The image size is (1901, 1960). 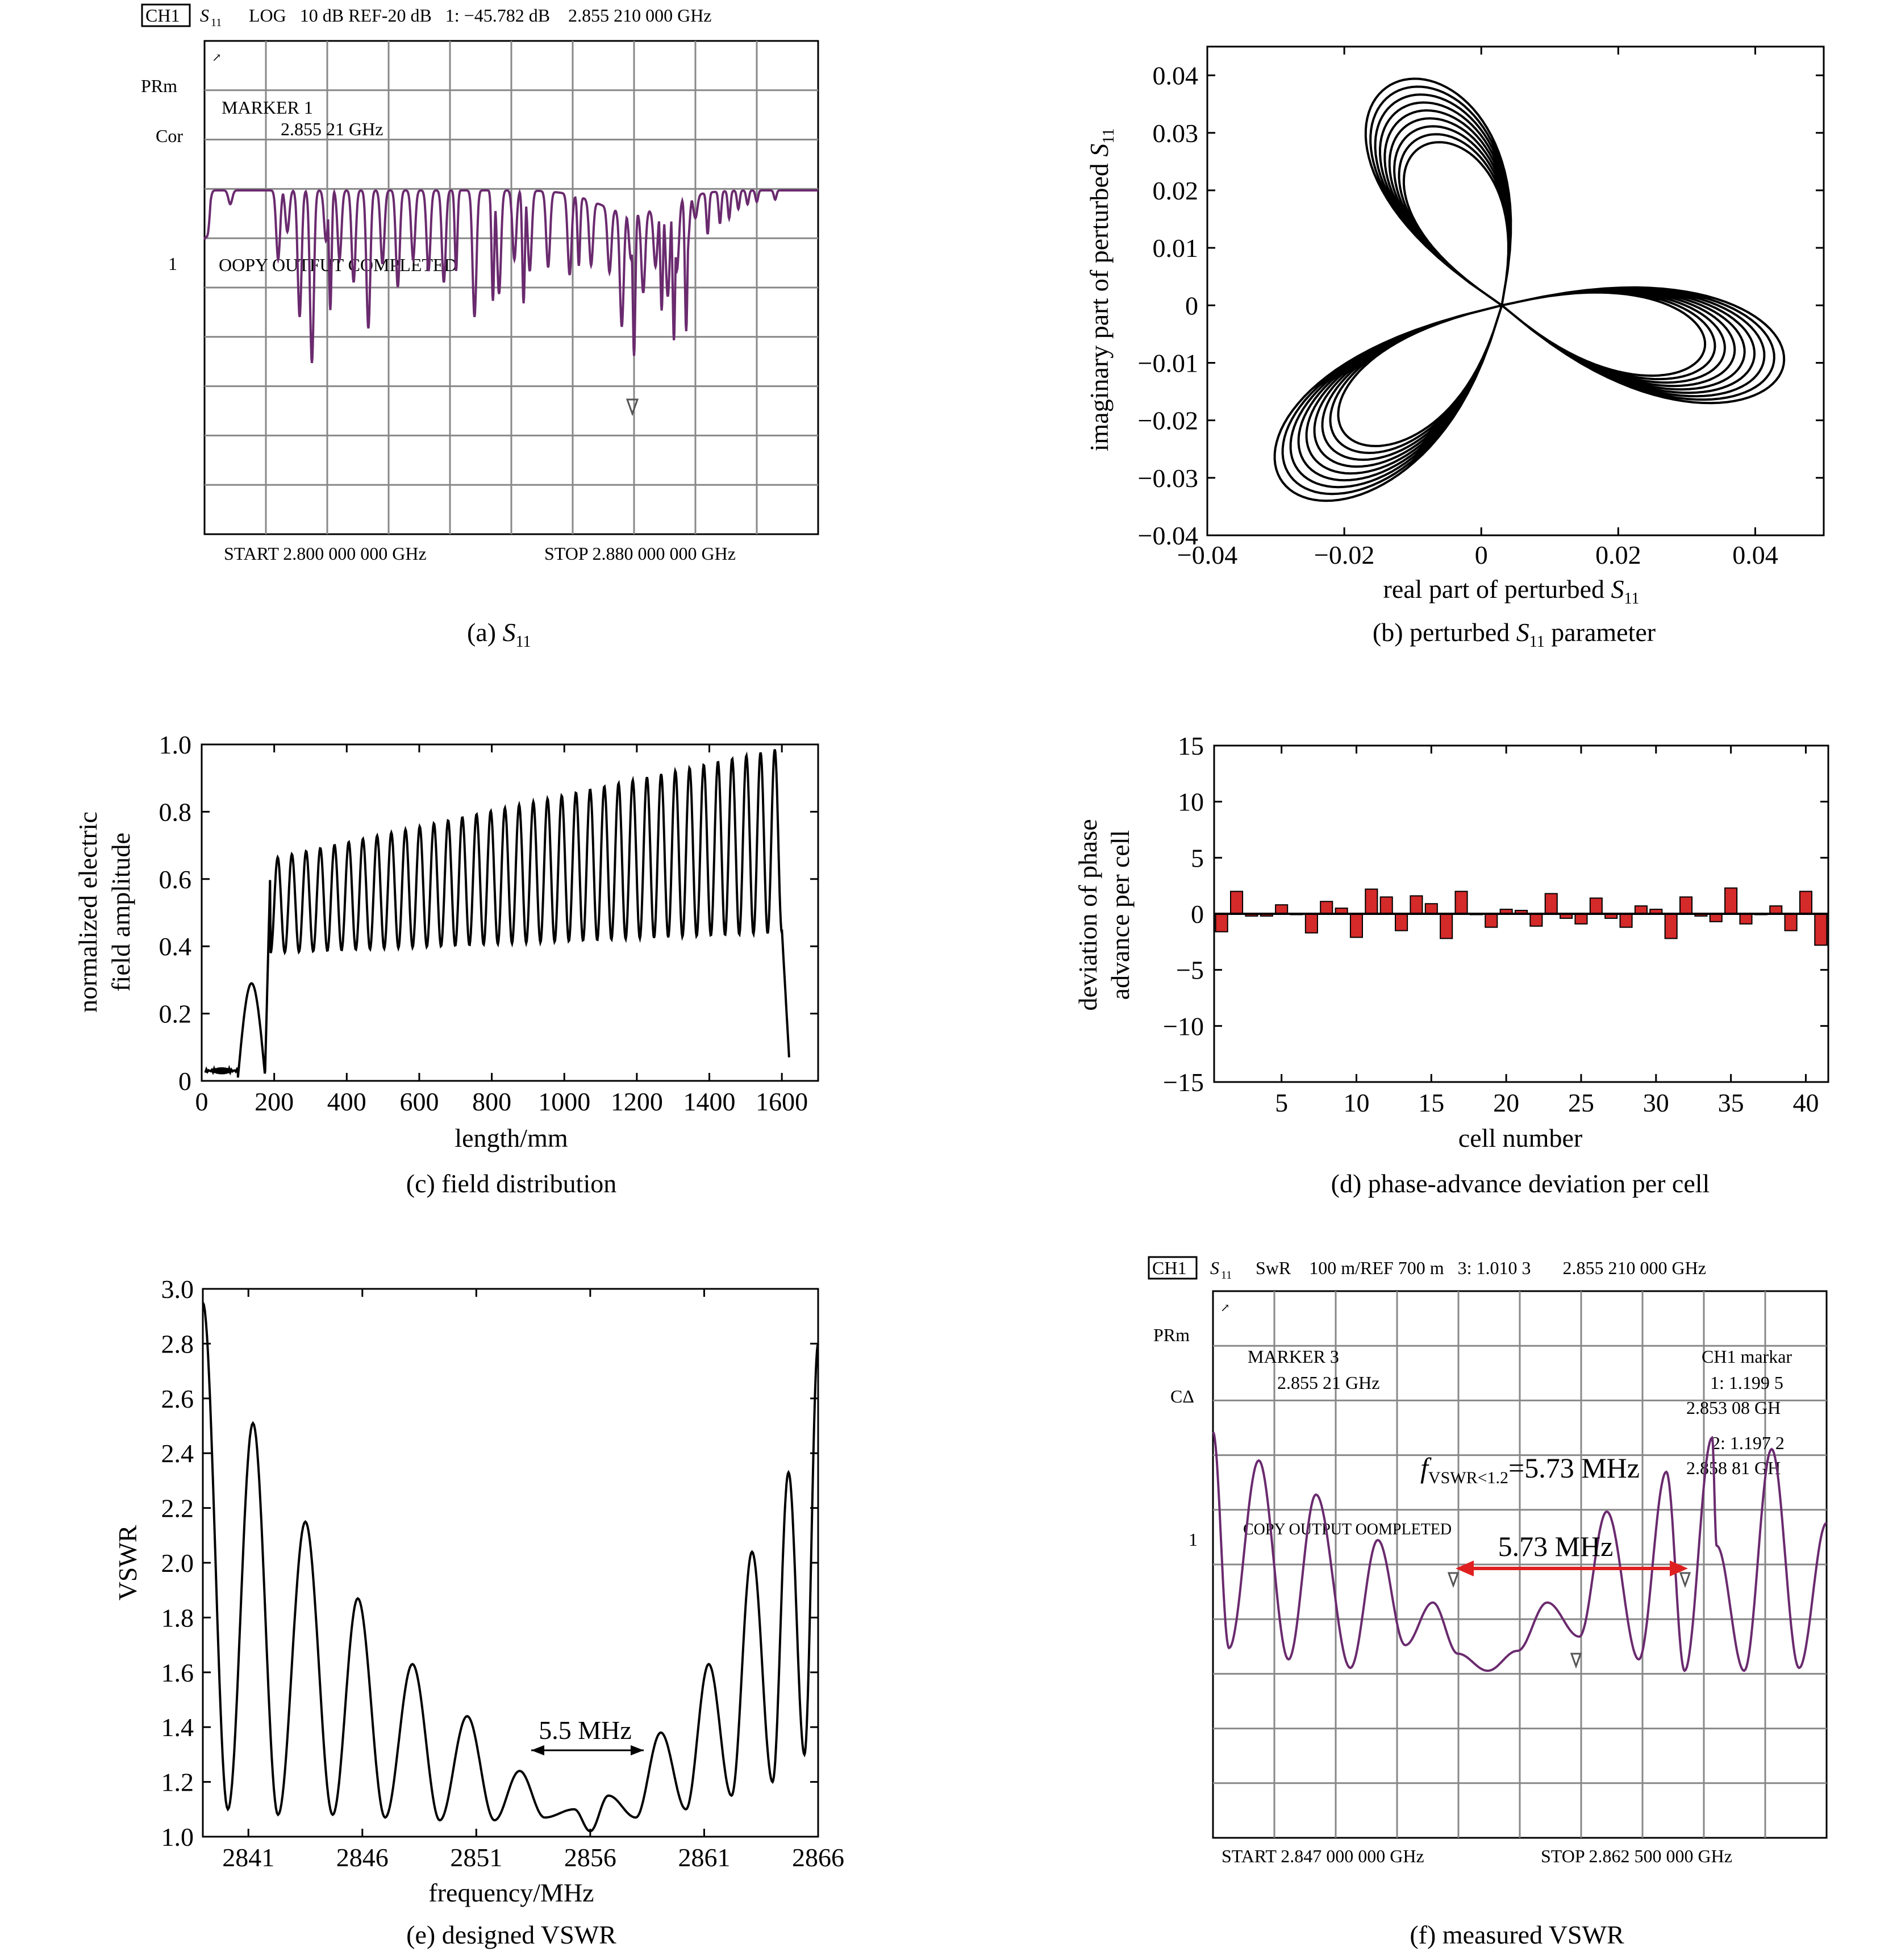 What do you see at coordinates (338, 265) in the screenshot?
I see `copy-status-text: OOPY OUTFUT COMPLETED` at bounding box center [338, 265].